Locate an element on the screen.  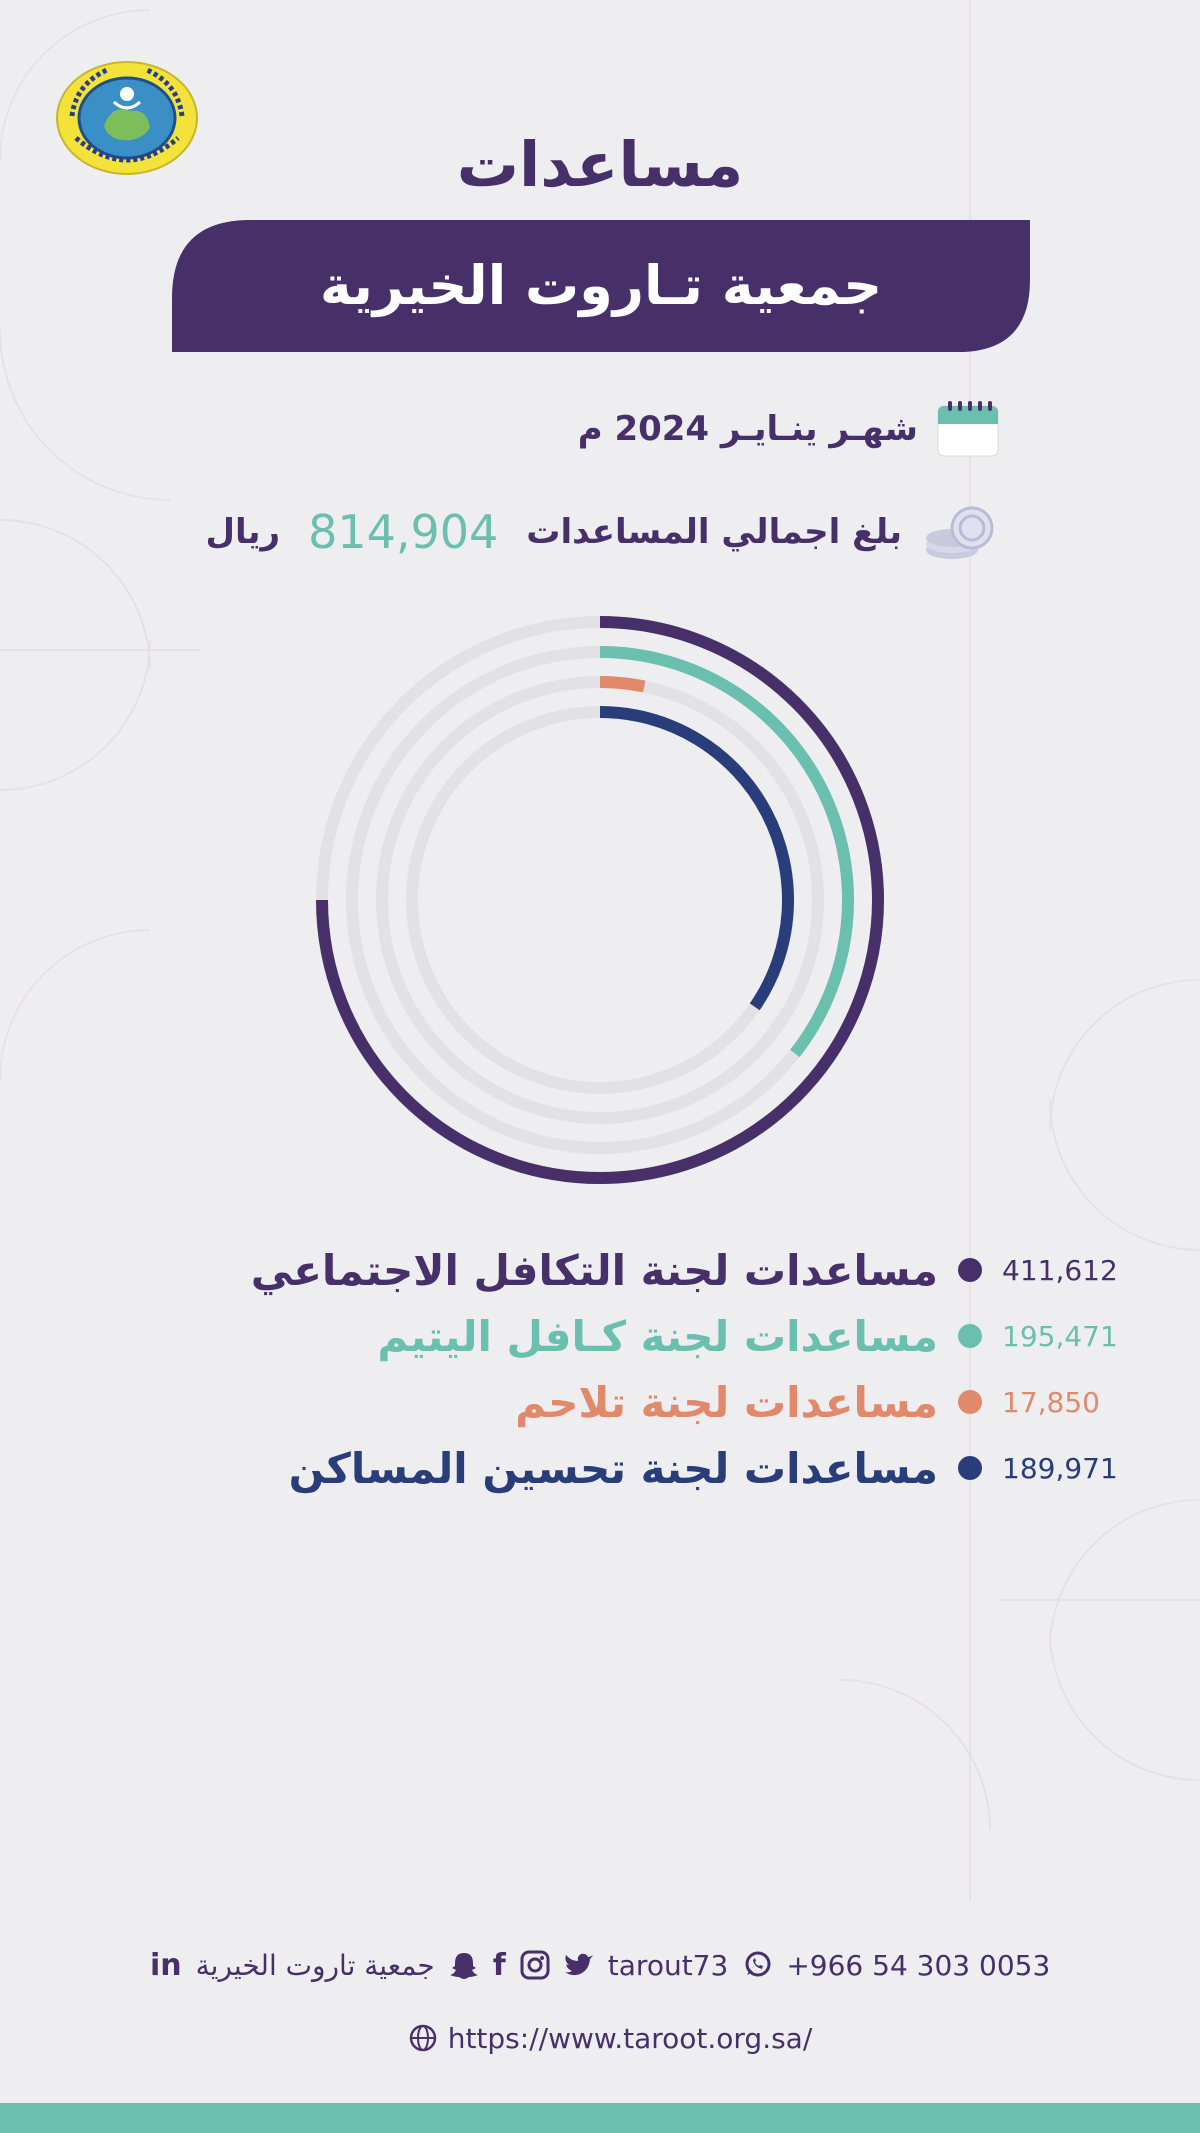
legend-label: مساعدات لجنة تحسين المساكن is located at coordinates (613, 1468).